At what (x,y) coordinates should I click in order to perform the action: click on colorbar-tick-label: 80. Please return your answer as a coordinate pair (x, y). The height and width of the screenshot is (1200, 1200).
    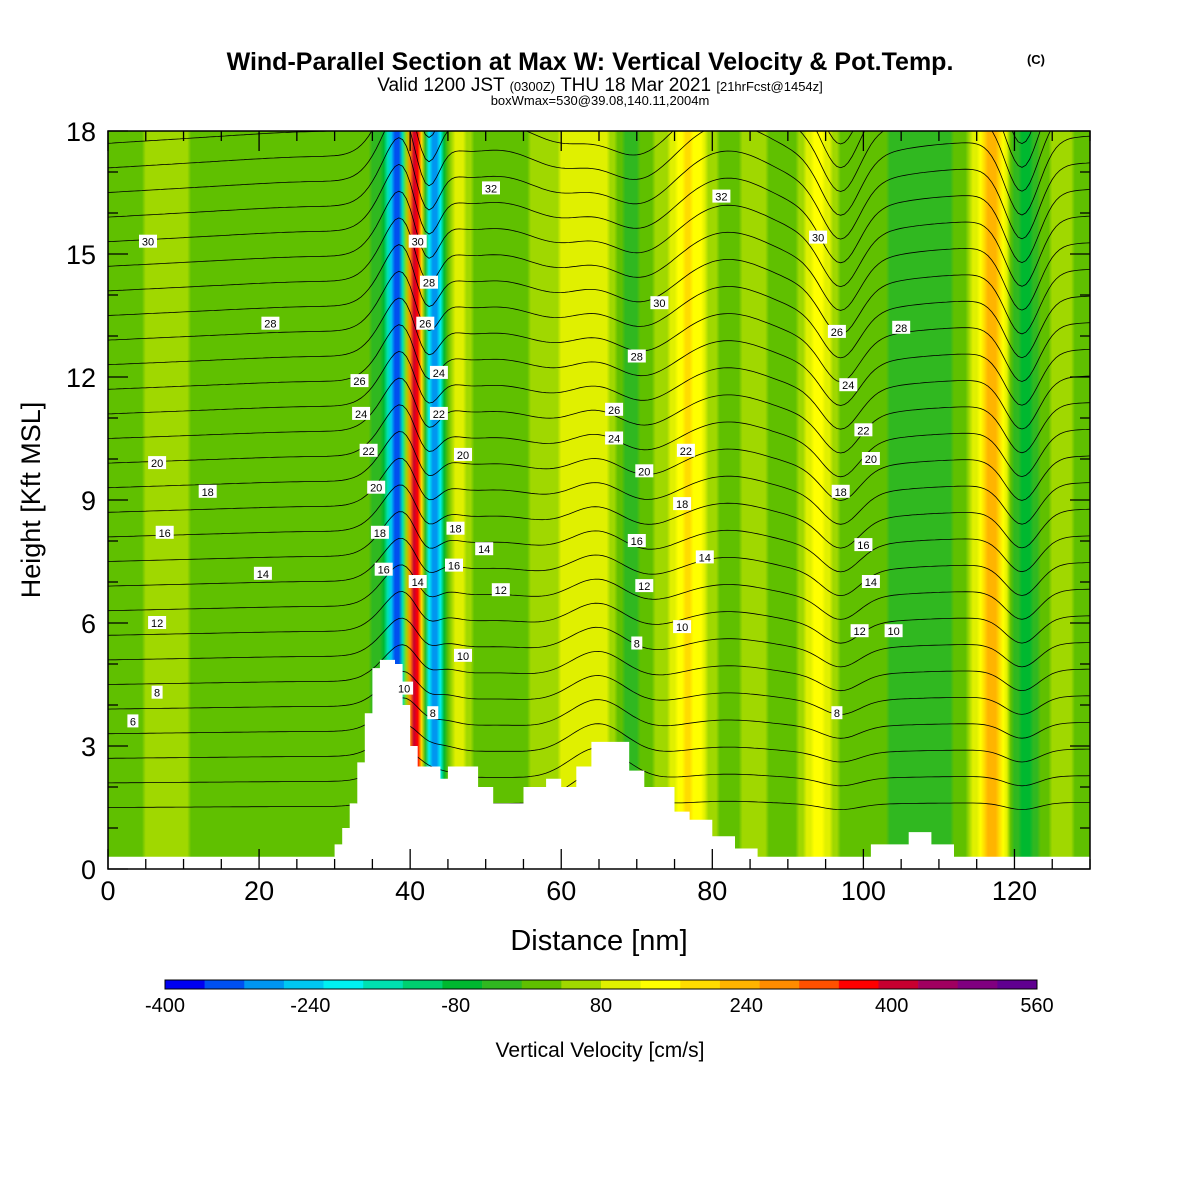
    Looking at the image, I should click on (601, 1006).